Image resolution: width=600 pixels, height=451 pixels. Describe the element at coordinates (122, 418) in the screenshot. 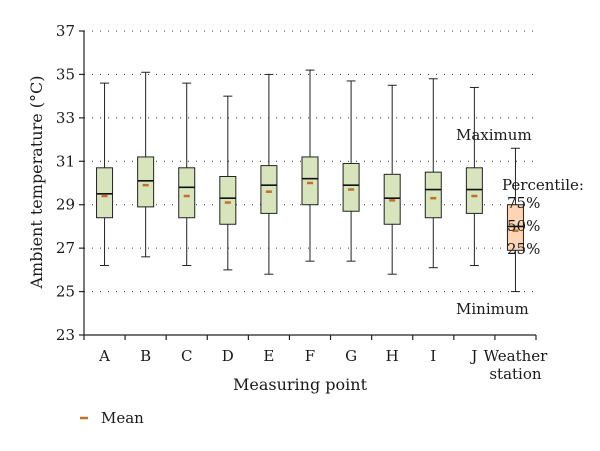

I see `legend-mean-label: Mean` at that location.